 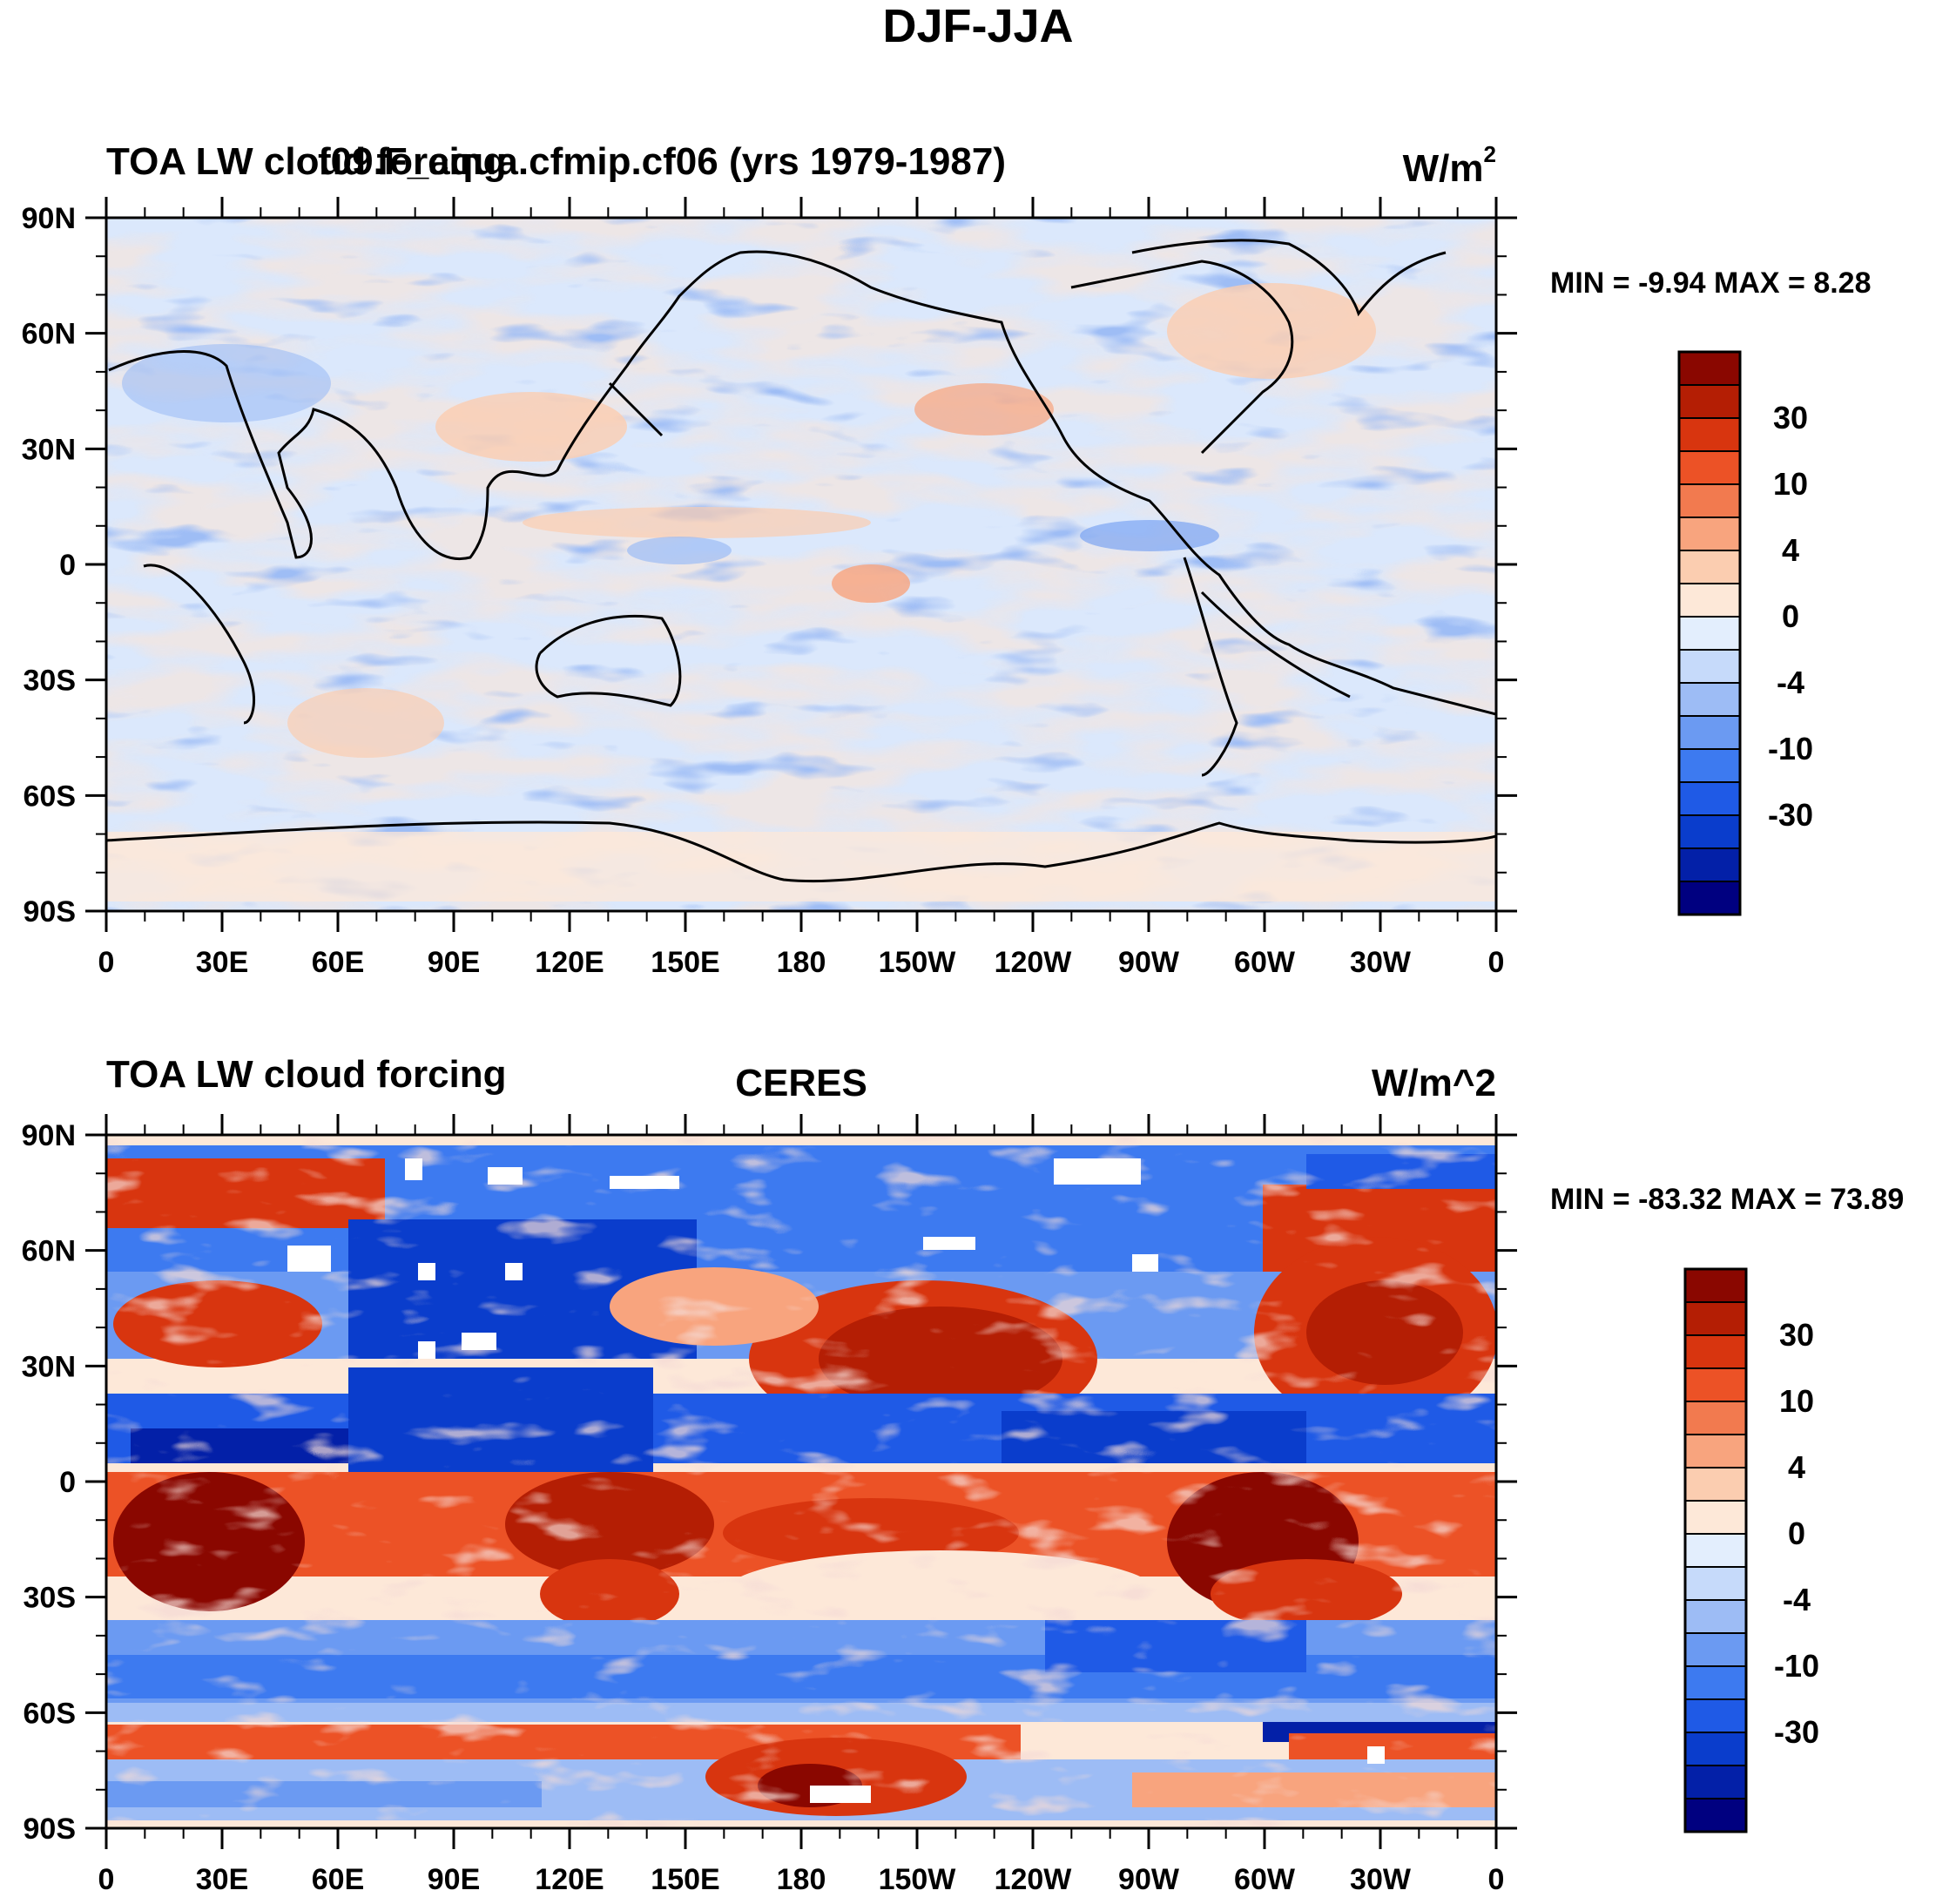 I want to click on panel1-units-base: W/m, so click(x=1443, y=168).